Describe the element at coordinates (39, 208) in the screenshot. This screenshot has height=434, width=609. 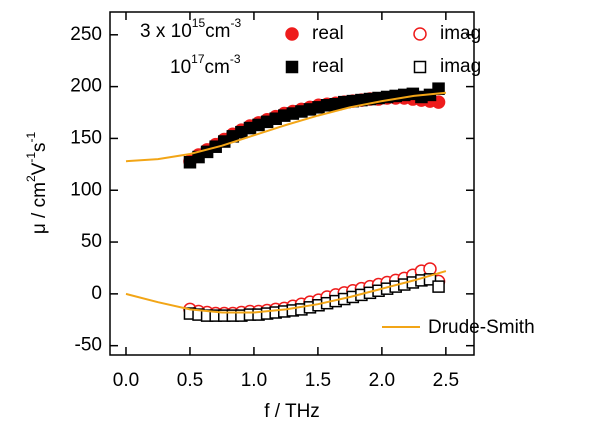
I see `text-part: μ / cm` at that location.